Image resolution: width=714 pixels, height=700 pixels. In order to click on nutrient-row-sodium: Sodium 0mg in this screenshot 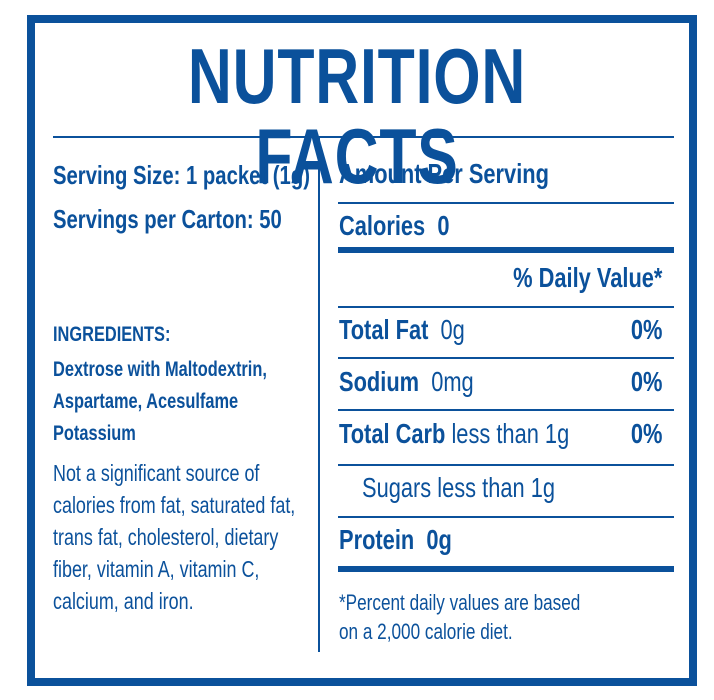, I will do `click(406, 382)`.